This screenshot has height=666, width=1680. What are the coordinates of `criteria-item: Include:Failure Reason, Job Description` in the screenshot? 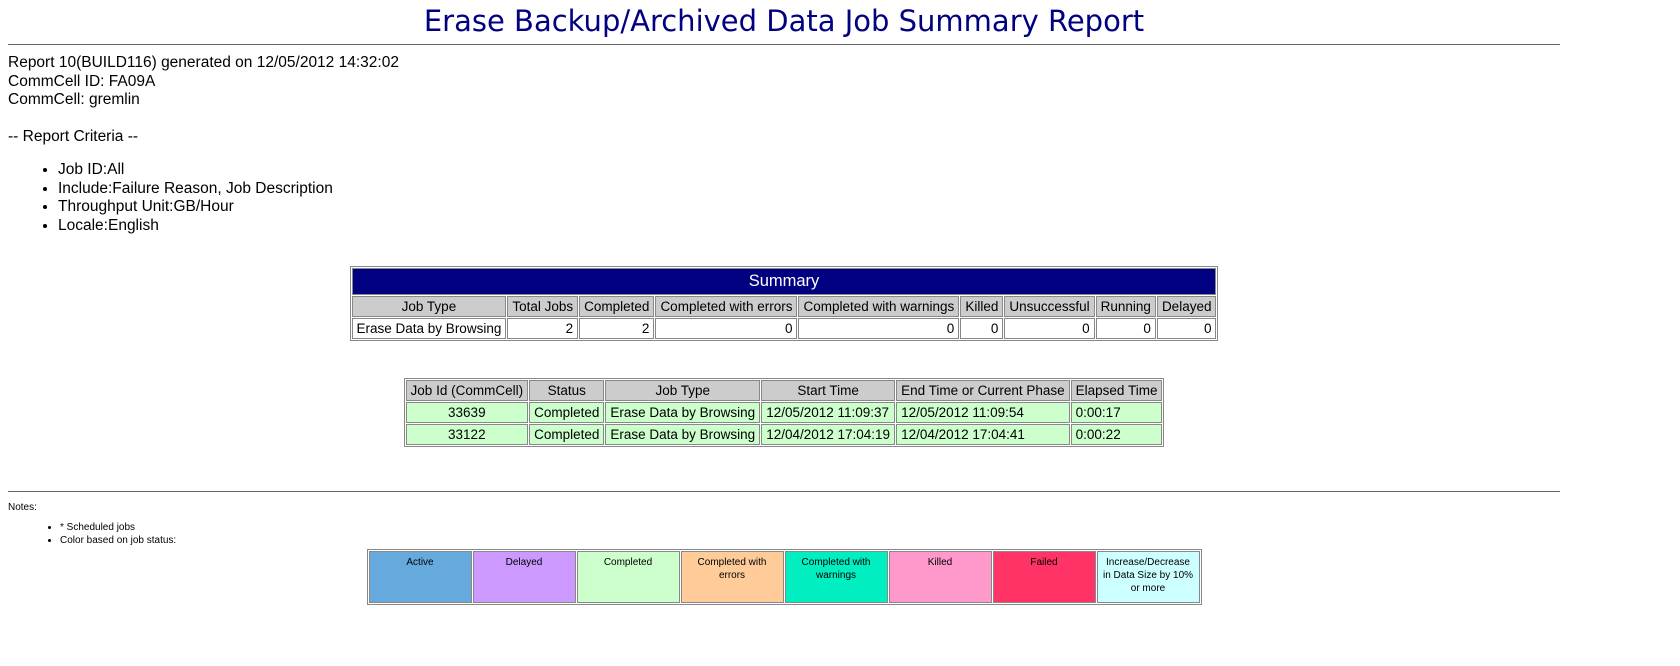 It's located at (809, 189).